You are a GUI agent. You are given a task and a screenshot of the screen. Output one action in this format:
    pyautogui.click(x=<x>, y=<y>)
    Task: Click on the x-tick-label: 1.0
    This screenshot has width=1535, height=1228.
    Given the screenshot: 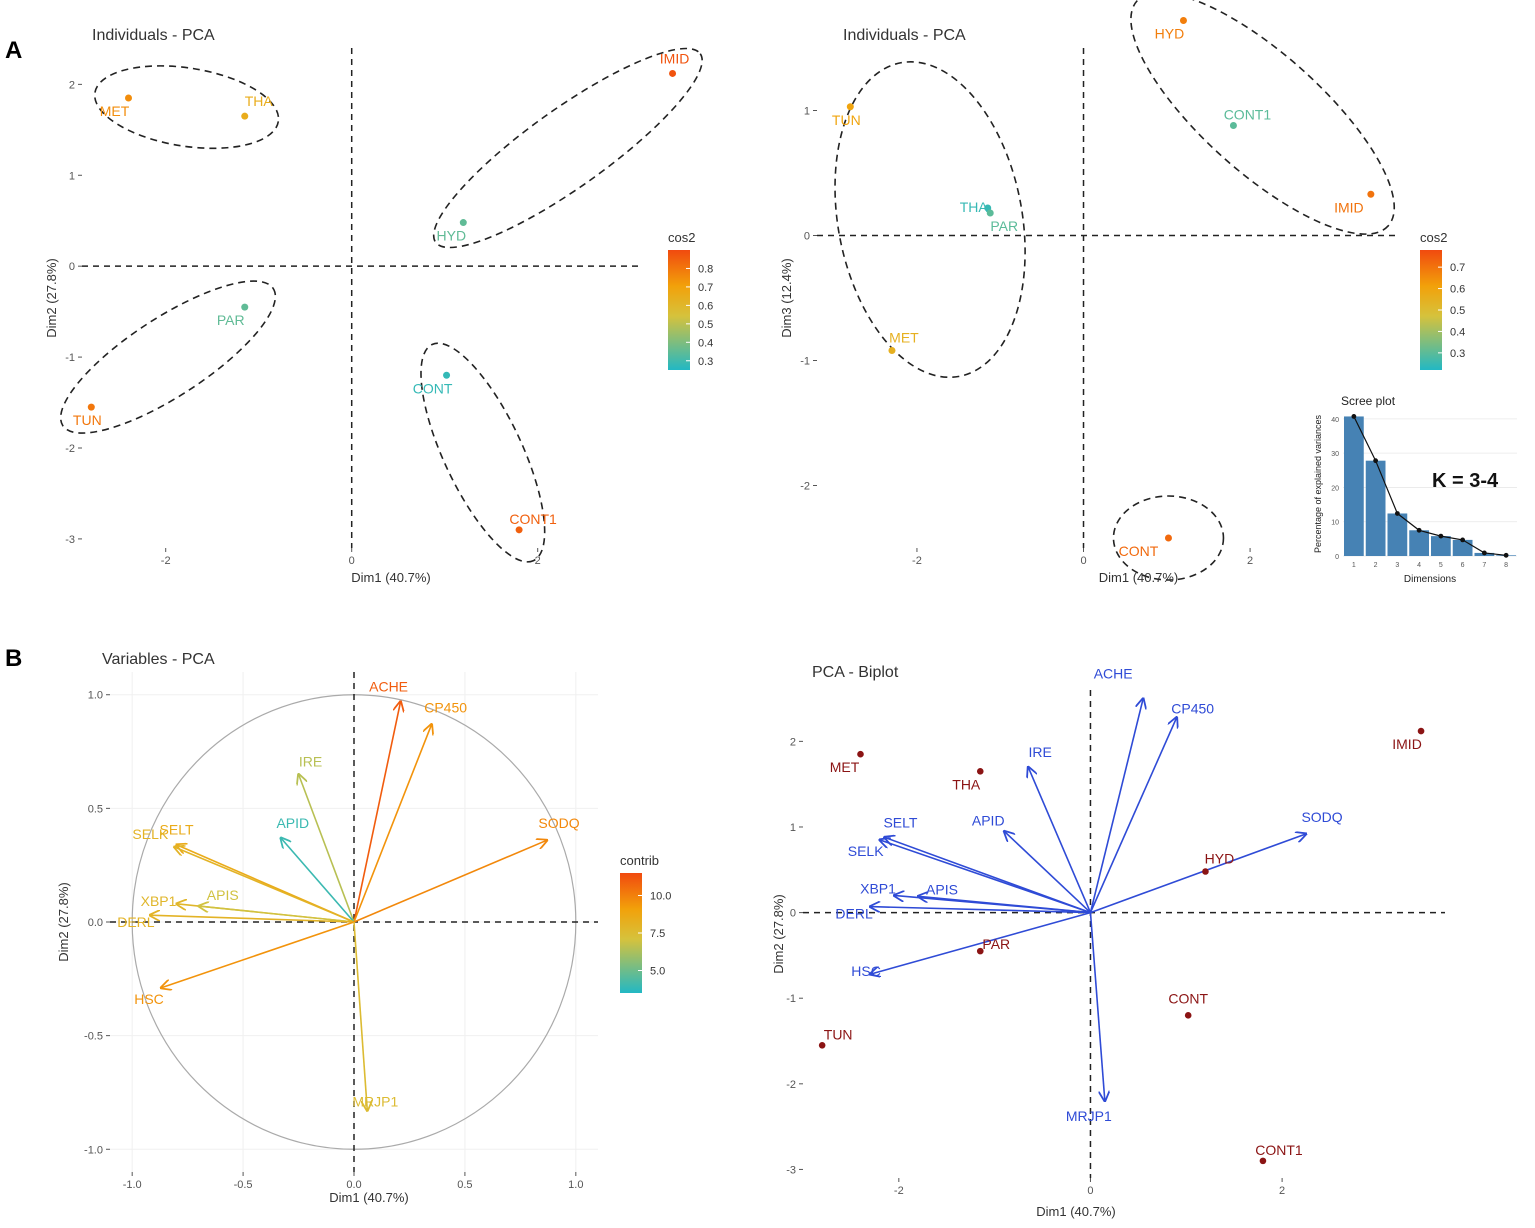 What is the action you would take?
    pyautogui.click(x=575, y=1185)
    